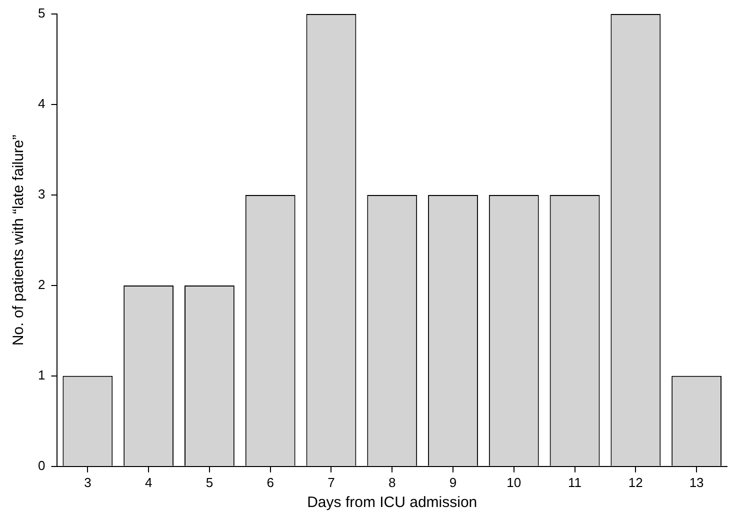 The height and width of the screenshot is (514, 737). I want to click on x-tick-label: 4, so click(148, 482).